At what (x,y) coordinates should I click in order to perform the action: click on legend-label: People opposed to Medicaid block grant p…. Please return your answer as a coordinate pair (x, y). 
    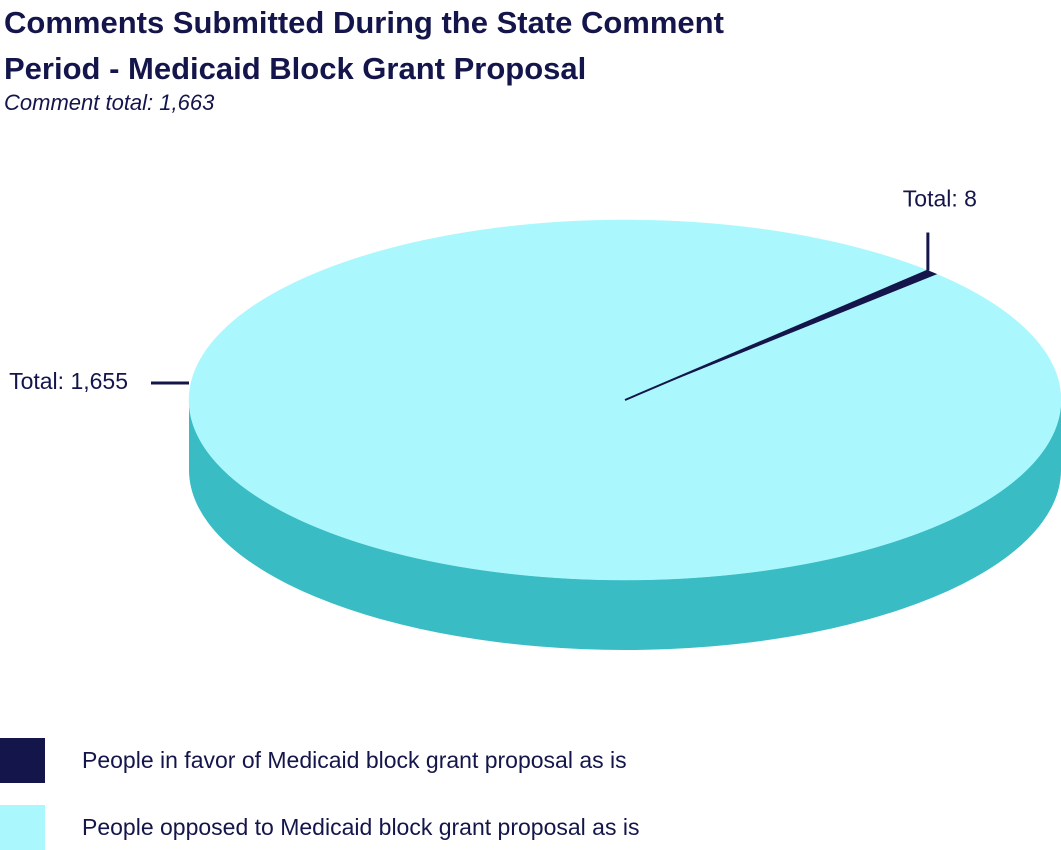
    Looking at the image, I should click on (360, 827).